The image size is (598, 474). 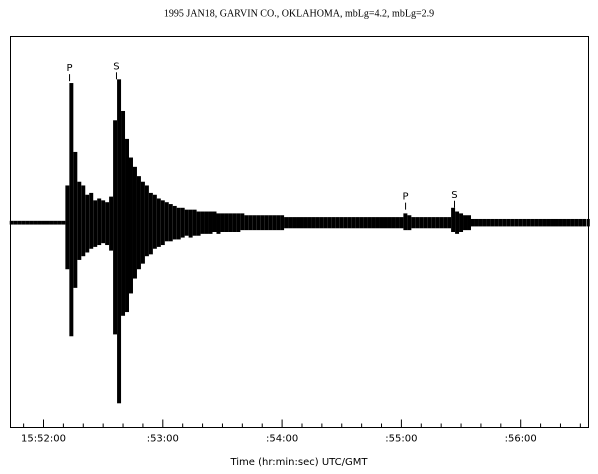 I want to click on x-tick-label: :53:00, so click(x=163, y=439).